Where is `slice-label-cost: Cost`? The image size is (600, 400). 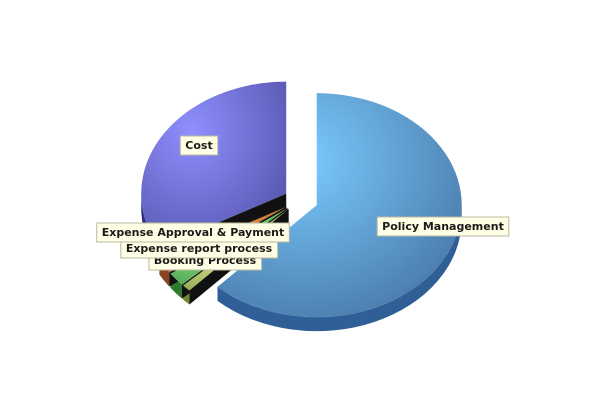 slice-label-cost: Cost is located at coordinates (199, 145).